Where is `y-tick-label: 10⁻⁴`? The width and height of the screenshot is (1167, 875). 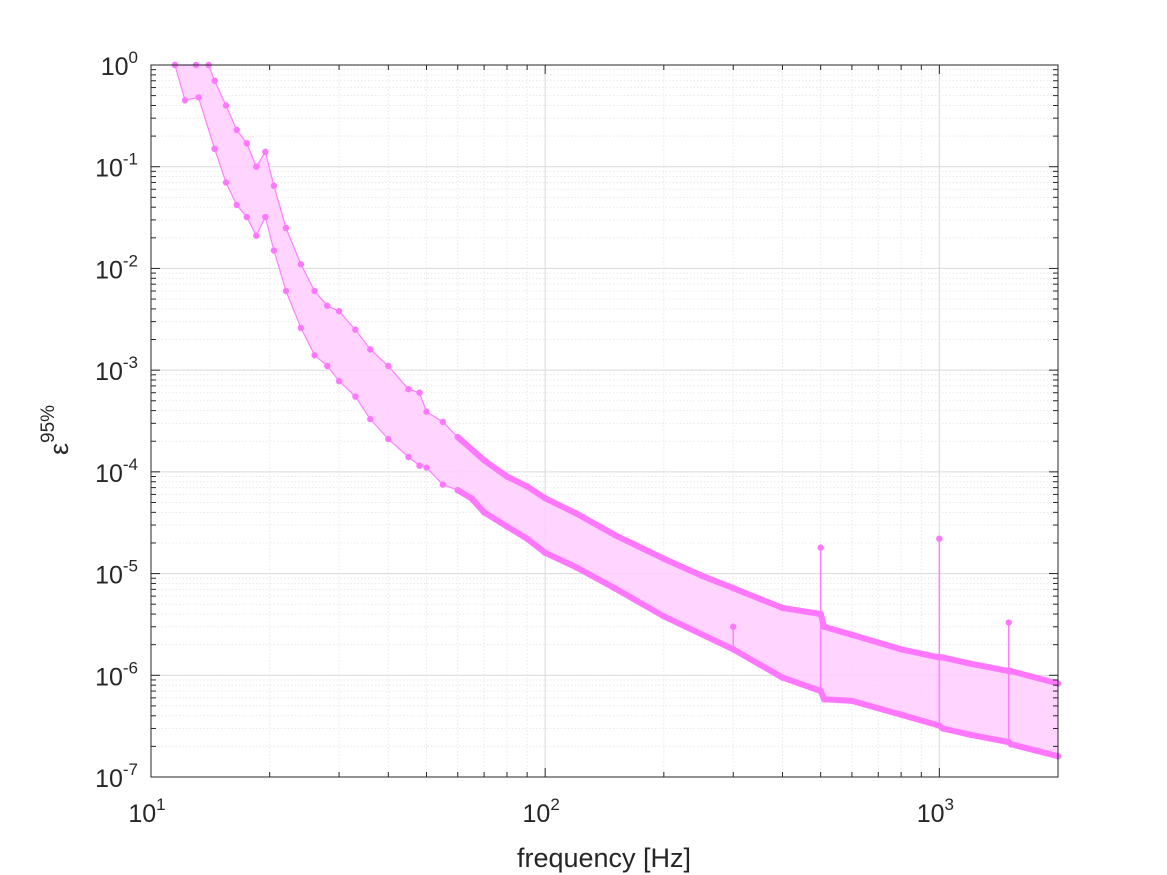 y-tick-label: 10⁻⁴ is located at coordinates (116, 471).